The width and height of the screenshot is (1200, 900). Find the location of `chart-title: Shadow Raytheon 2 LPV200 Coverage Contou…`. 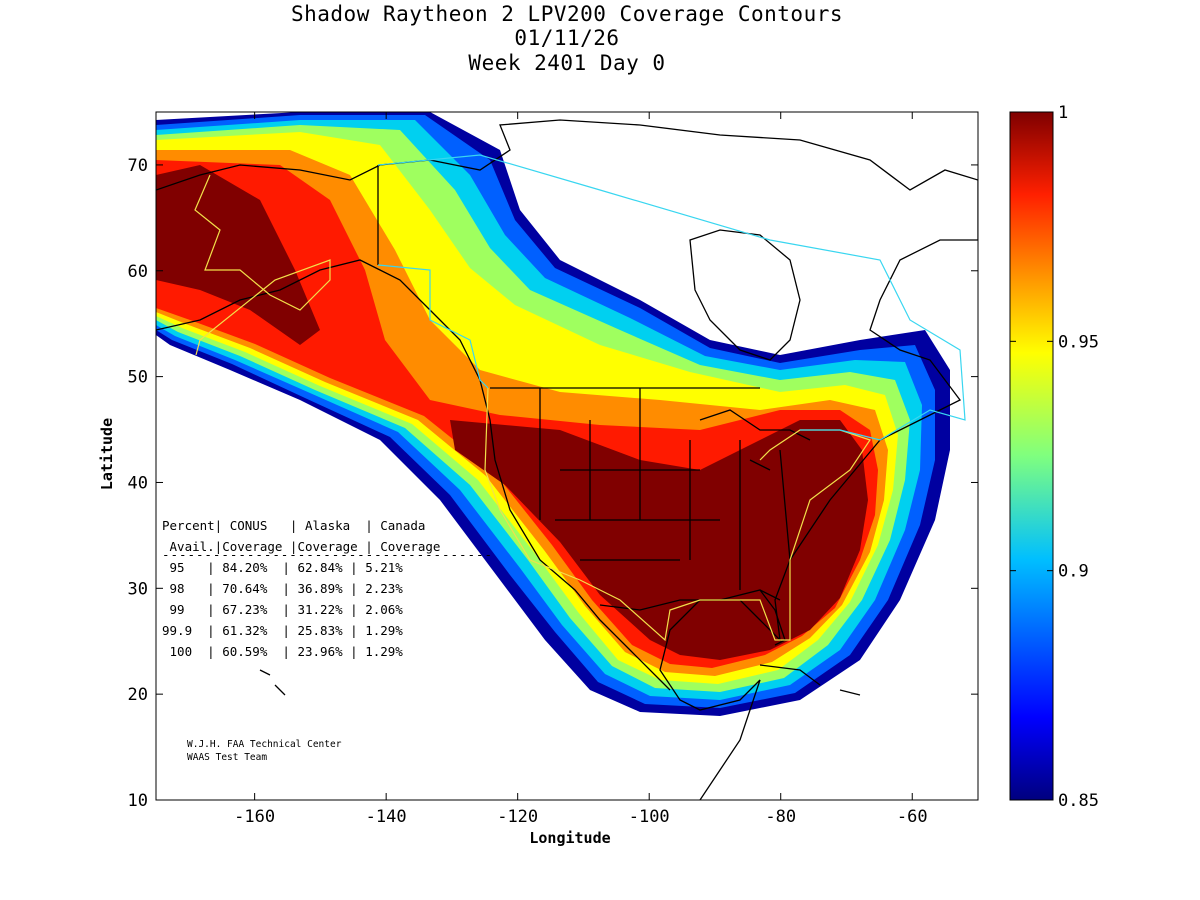

chart-title: Shadow Raytheon 2 LPV200 Coverage Contou… is located at coordinates (566, 14).